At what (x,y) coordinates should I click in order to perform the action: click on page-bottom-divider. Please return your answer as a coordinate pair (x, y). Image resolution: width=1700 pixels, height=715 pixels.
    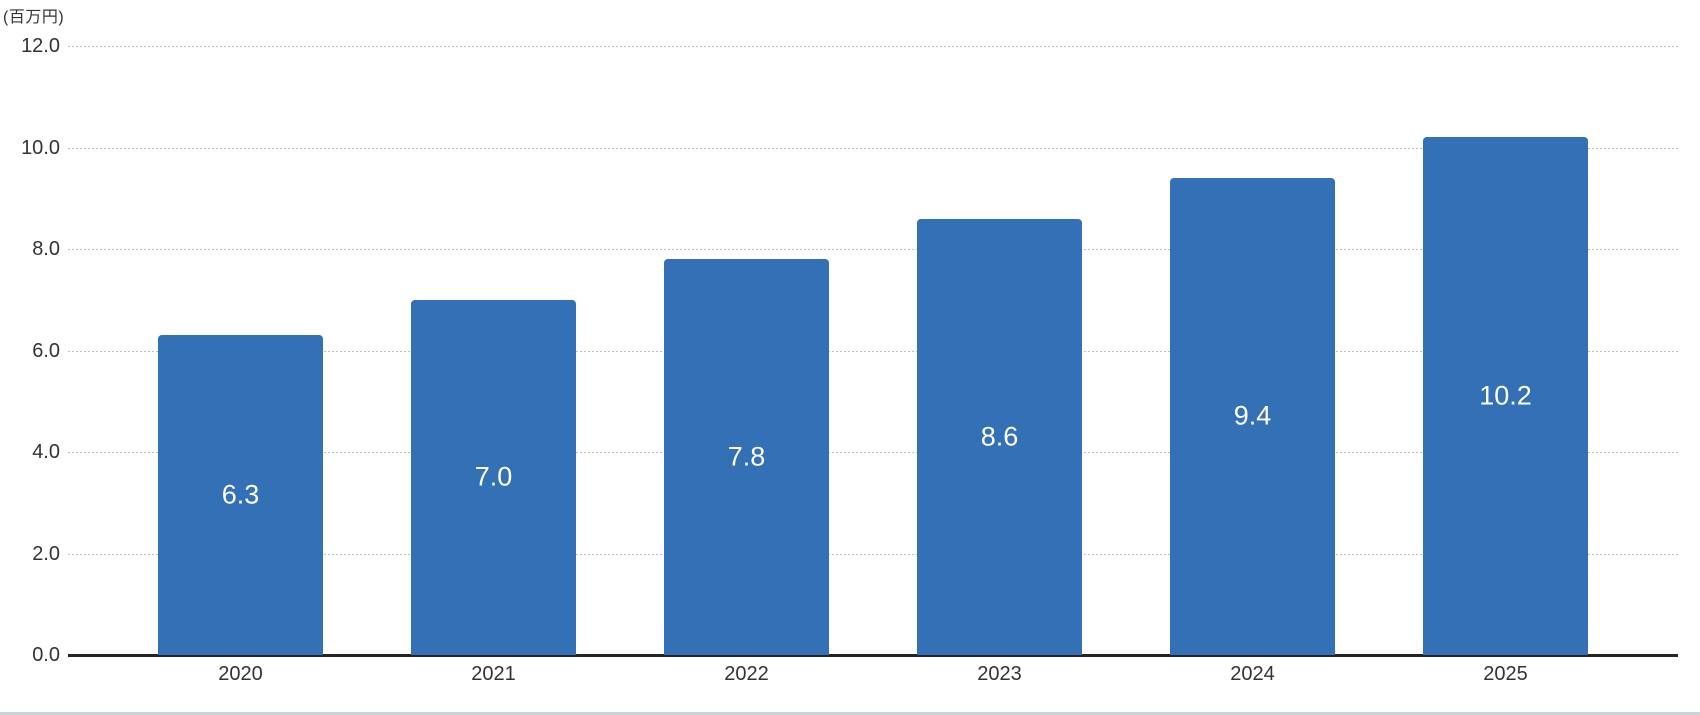
    Looking at the image, I should click on (850, 713).